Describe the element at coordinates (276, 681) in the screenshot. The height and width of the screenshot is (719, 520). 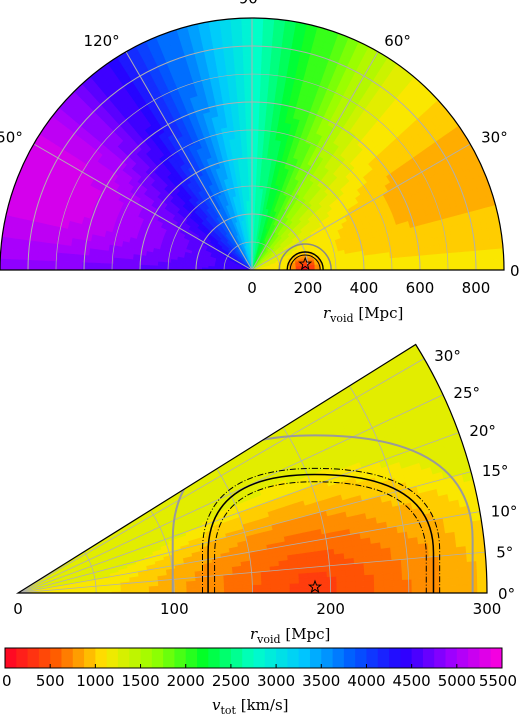
I see `colorbar-tick-label: 3000` at that location.